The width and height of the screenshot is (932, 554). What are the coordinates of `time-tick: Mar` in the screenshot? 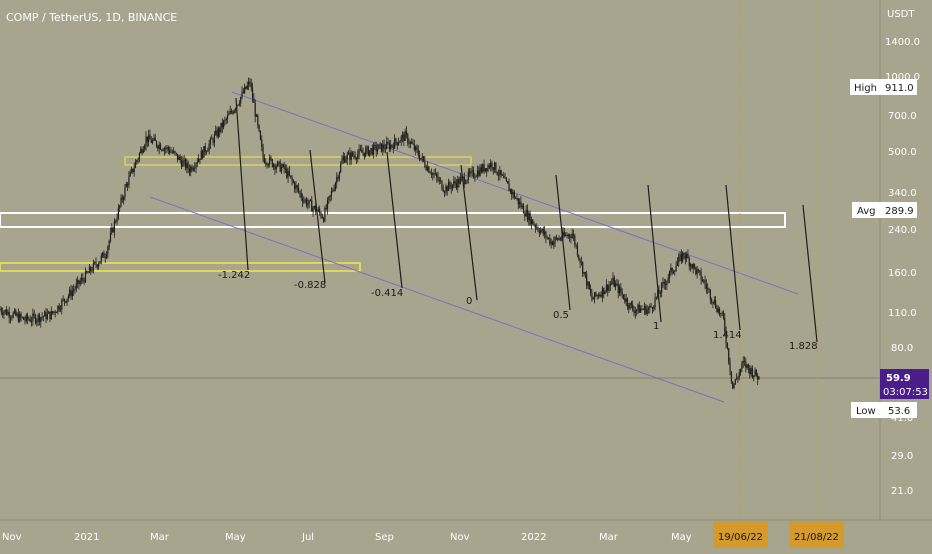 It's located at (160, 537).